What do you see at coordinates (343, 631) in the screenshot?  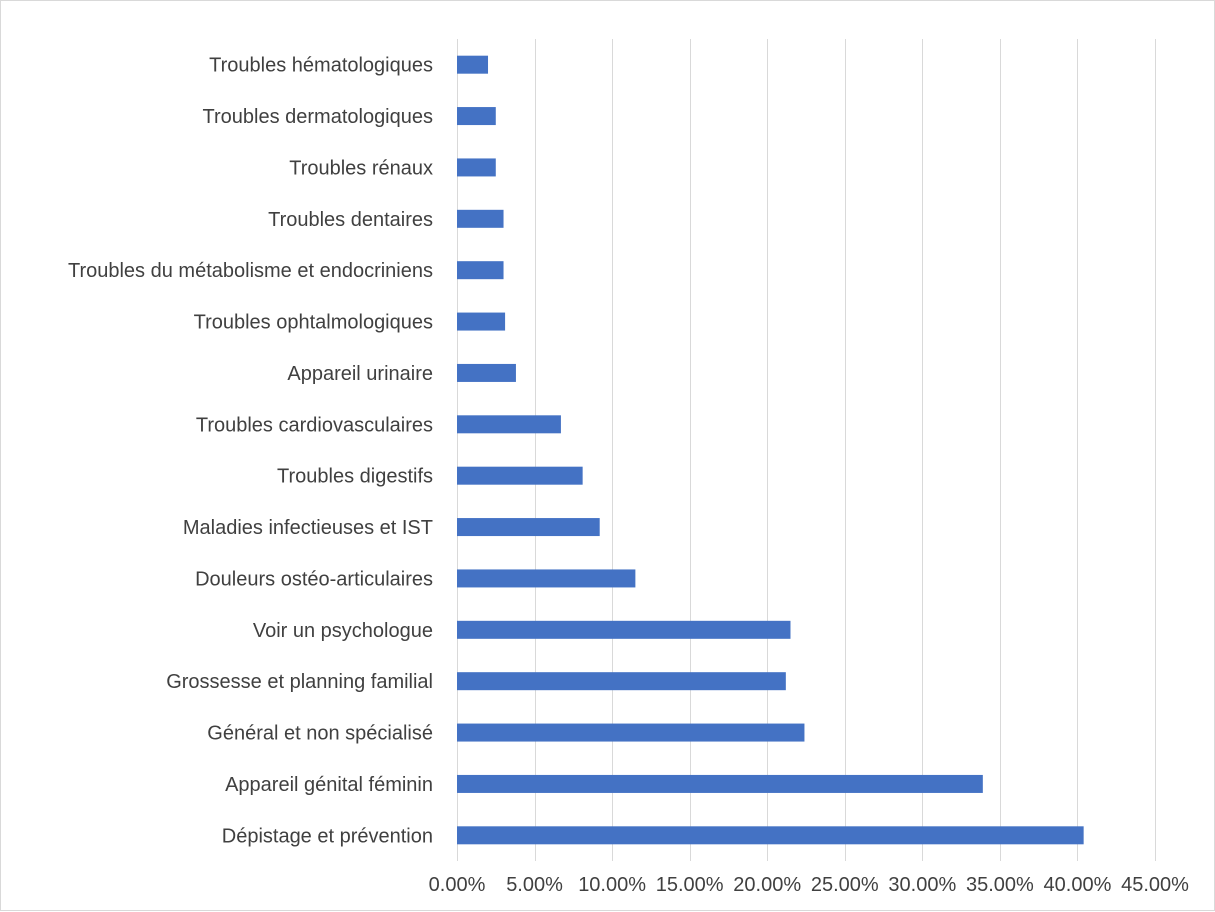 I see `category-label: Voir un psychologue` at bounding box center [343, 631].